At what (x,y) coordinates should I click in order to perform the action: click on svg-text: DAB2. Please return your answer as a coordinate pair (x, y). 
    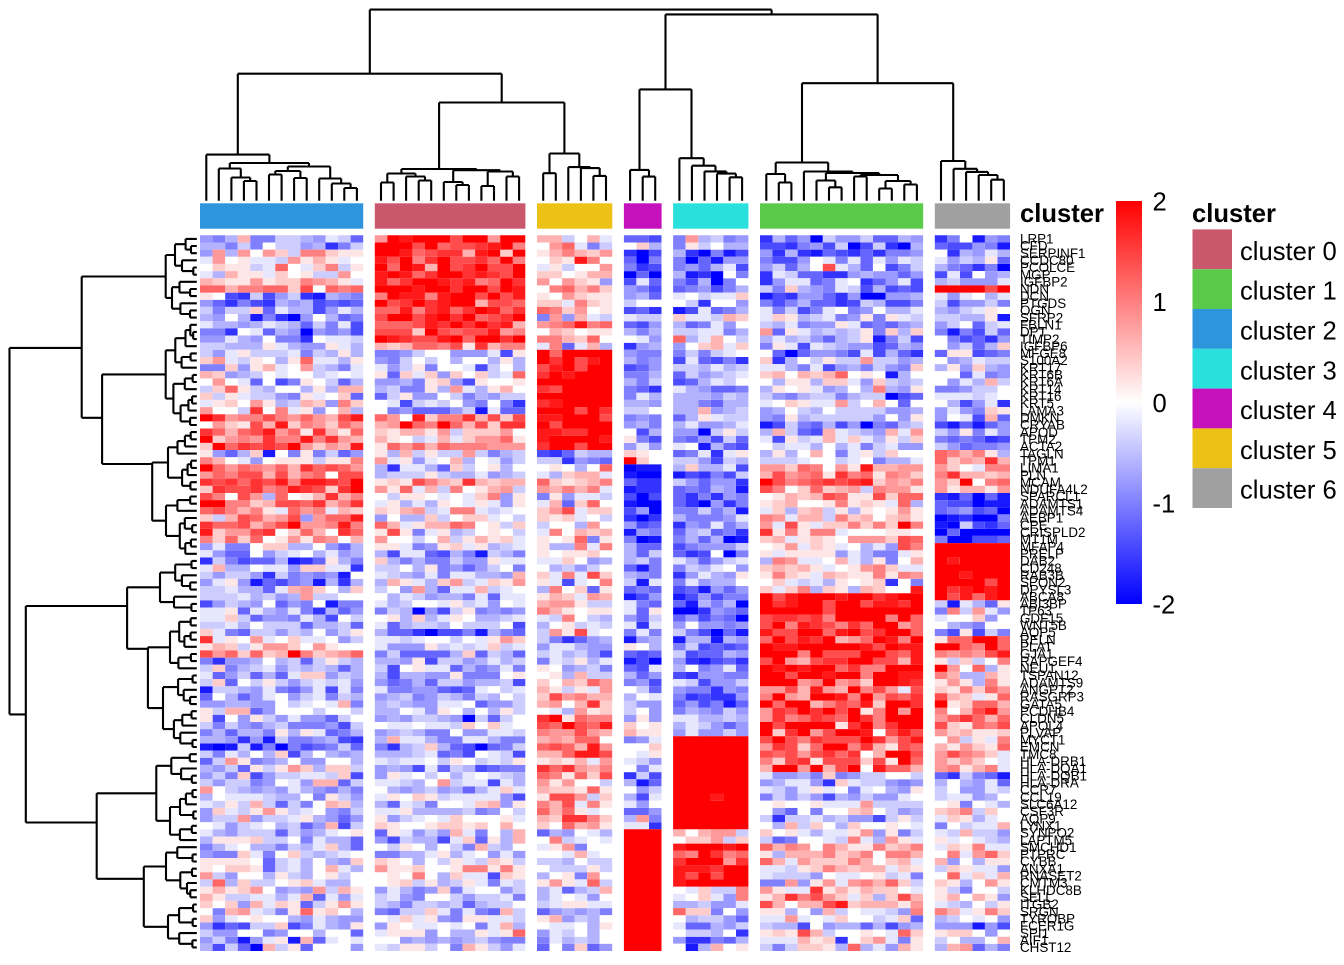
    Looking at the image, I should click on (1037, 561).